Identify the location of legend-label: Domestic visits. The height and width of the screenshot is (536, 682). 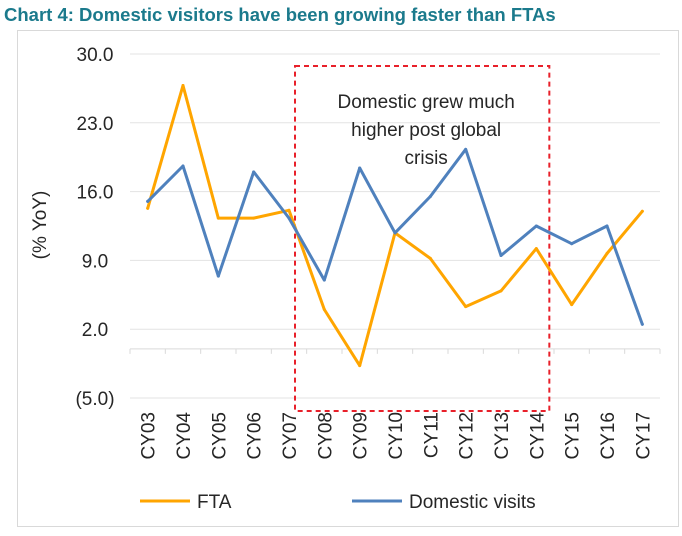
(472, 502).